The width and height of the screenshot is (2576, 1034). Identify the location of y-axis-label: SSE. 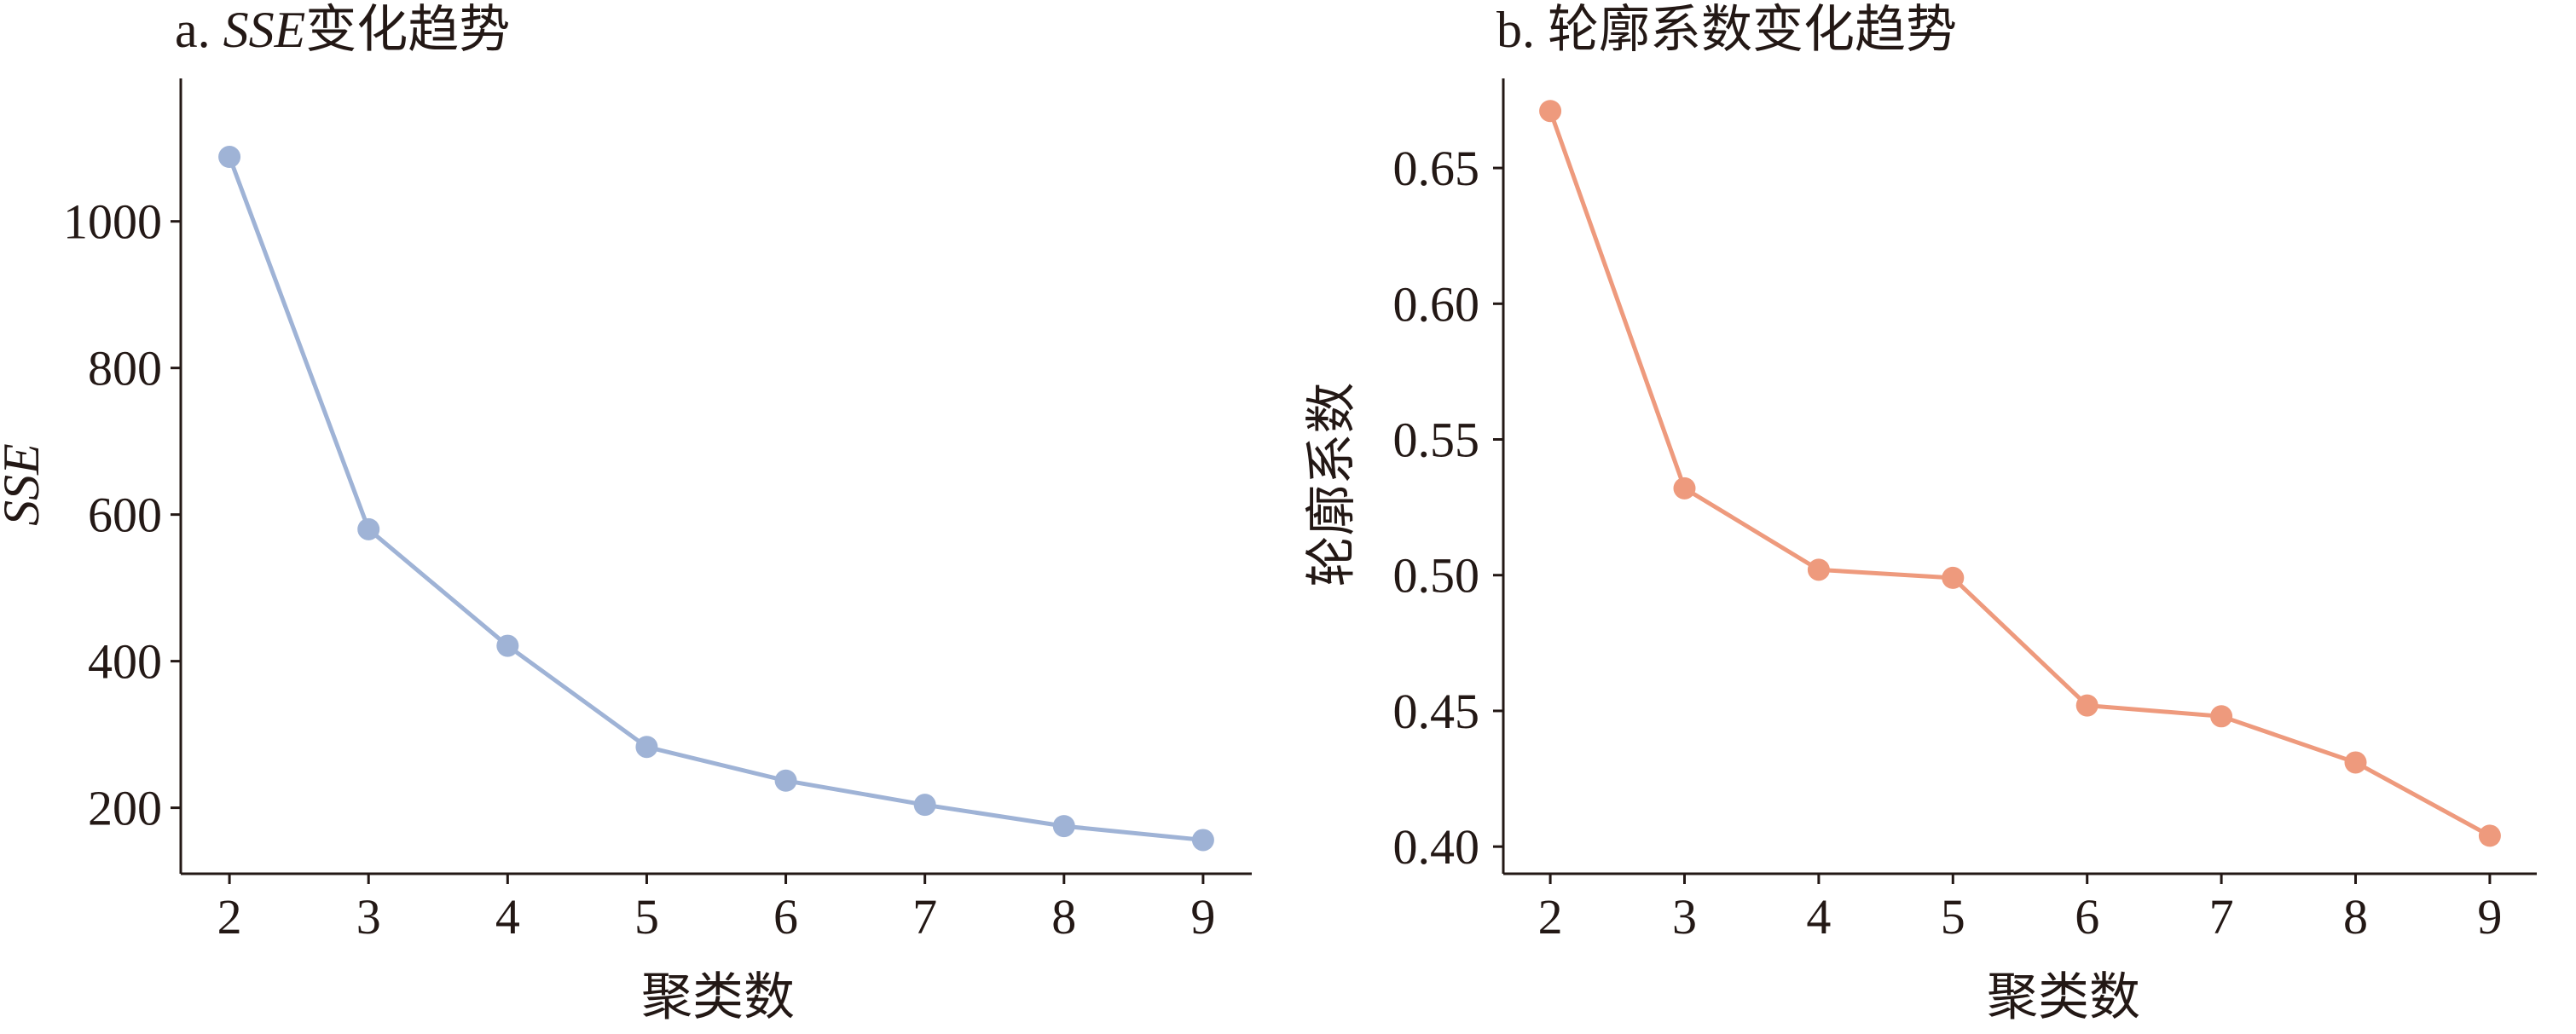
(24, 484).